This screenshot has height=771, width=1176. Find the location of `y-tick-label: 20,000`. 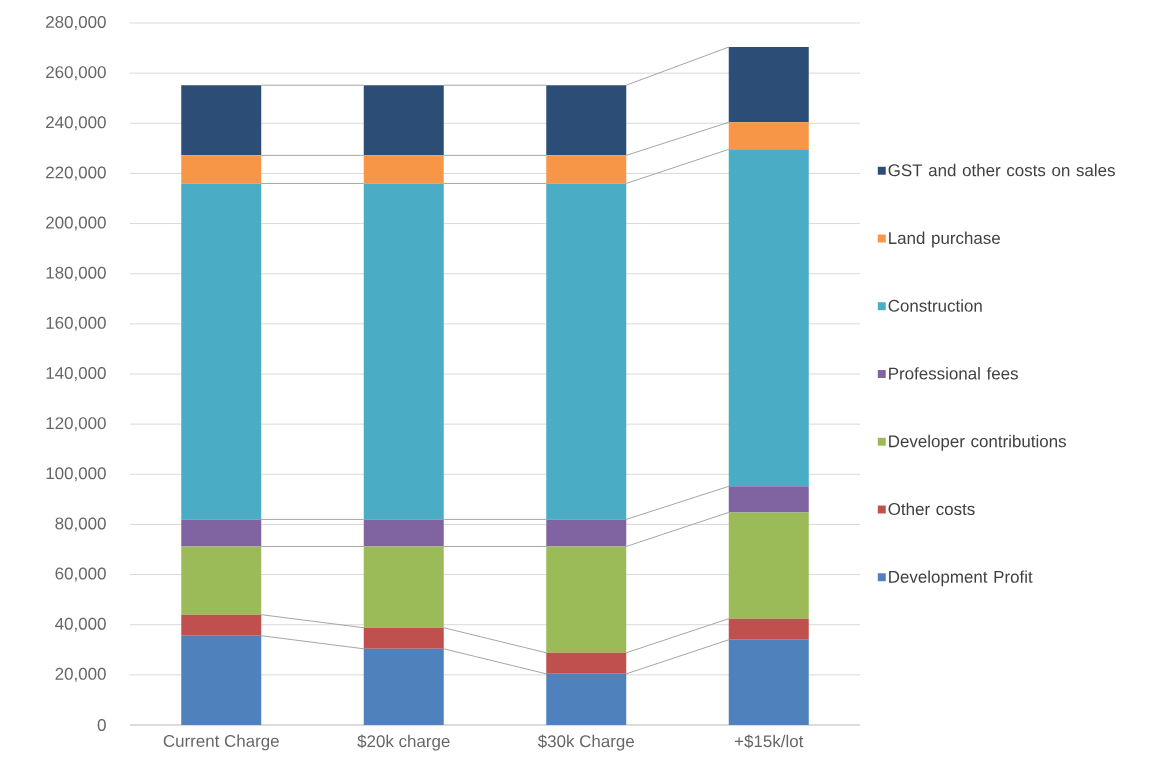

y-tick-label: 20,000 is located at coordinates (80, 674).